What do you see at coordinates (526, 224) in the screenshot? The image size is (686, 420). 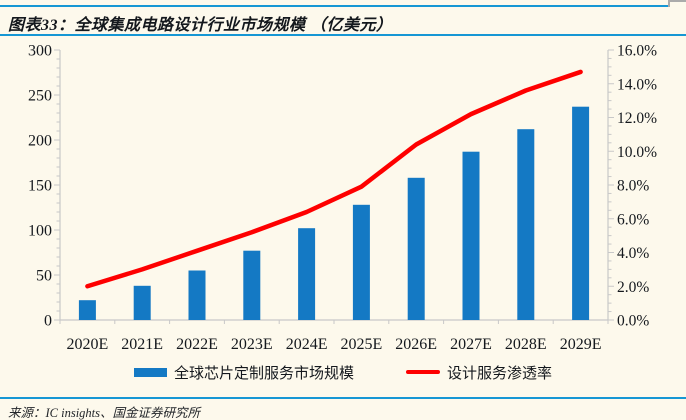 I see `bar-2028E` at bounding box center [526, 224].